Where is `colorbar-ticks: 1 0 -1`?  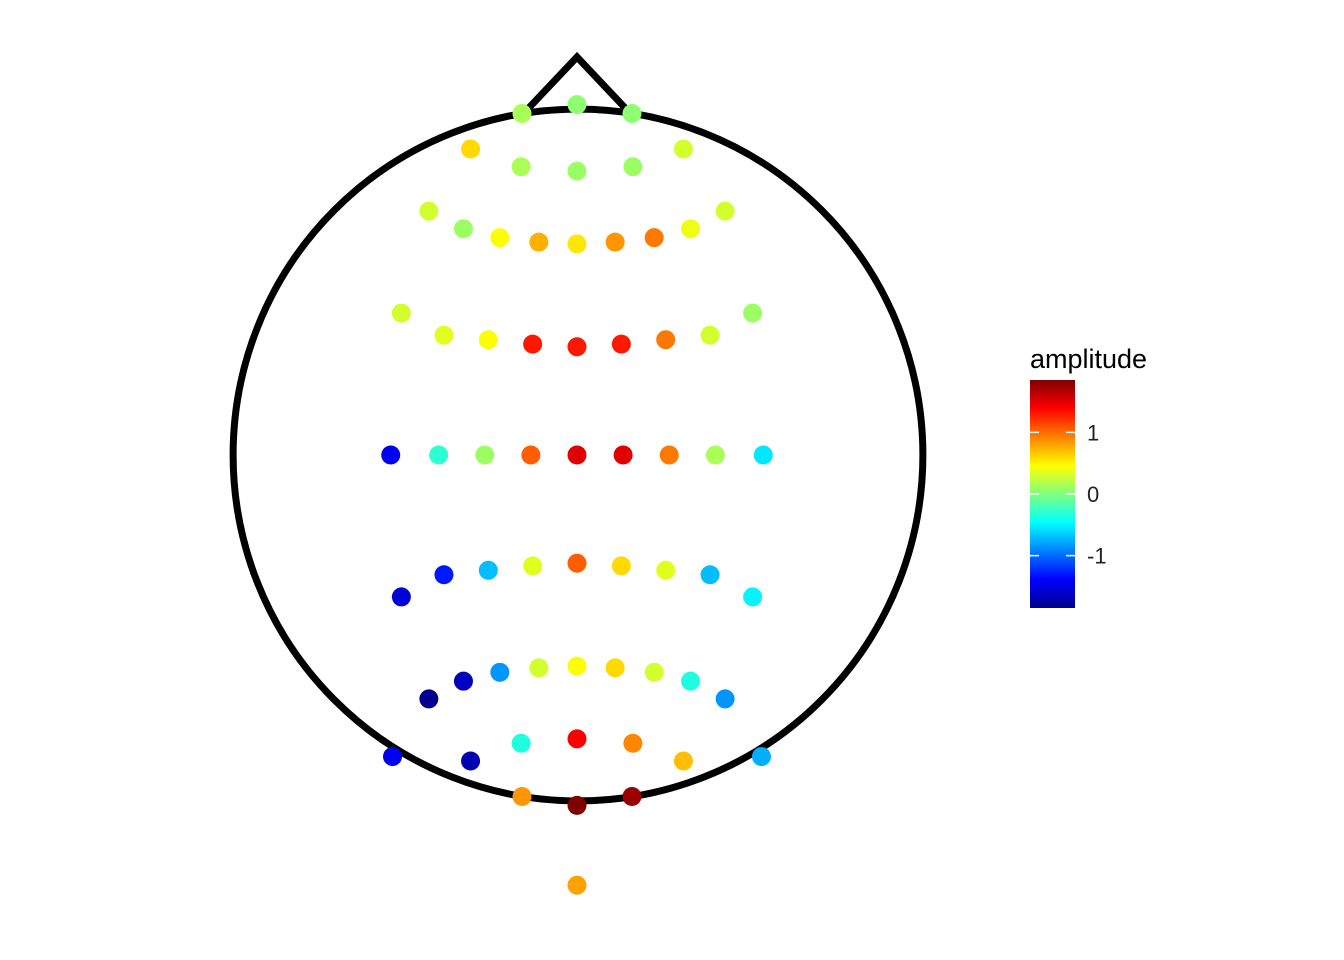
colorbar-ticks: 1 0 -1 is located at coordinates (1068, 494).